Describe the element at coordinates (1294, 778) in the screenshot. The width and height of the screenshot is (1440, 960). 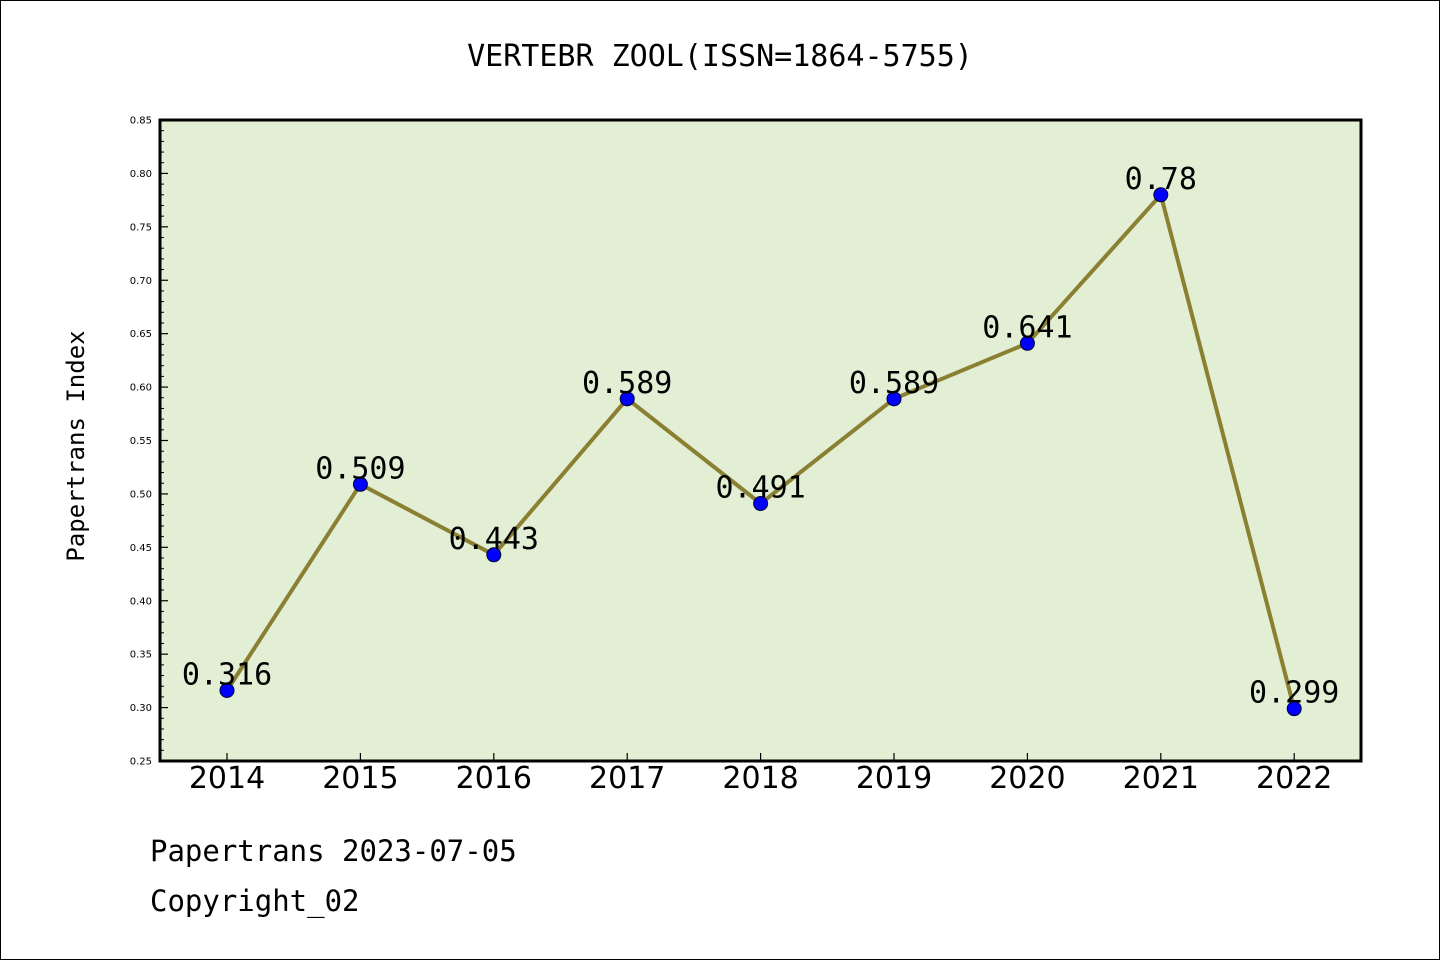
I see `x-tick-label: 2022` at that location.